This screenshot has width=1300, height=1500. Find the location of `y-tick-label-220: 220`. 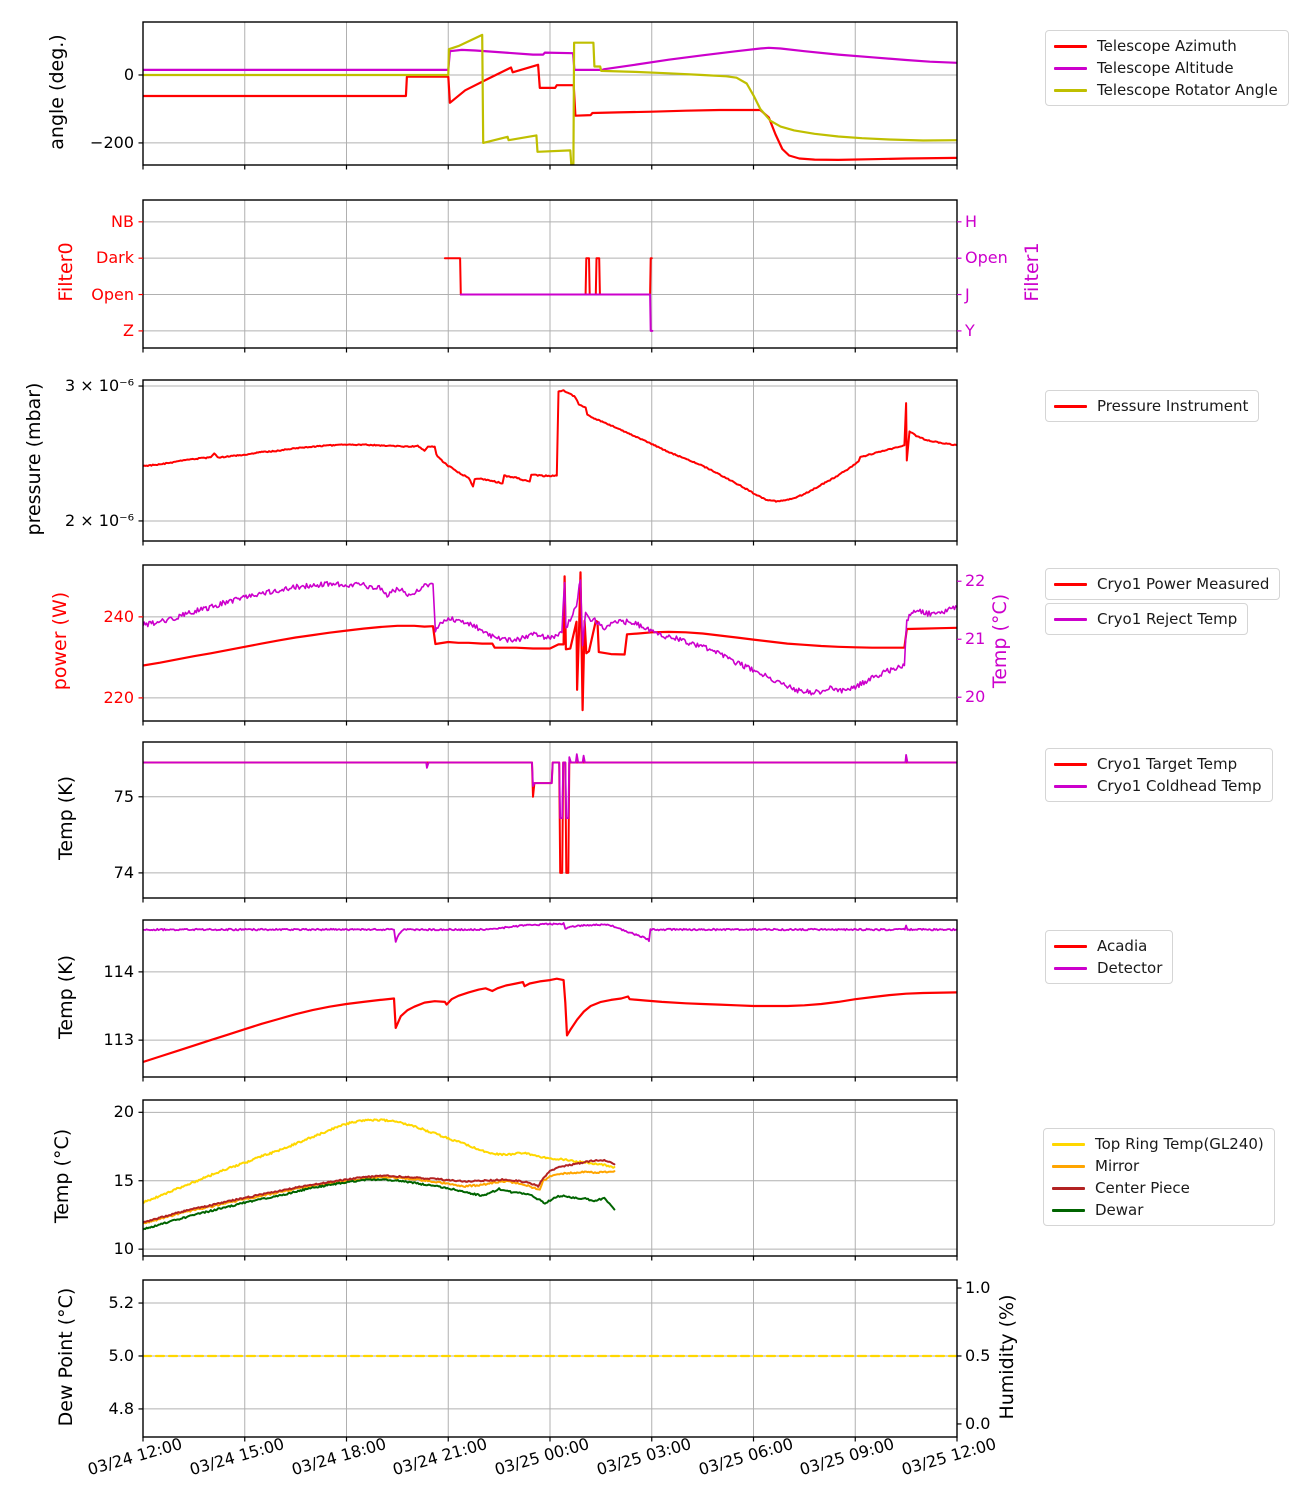

y-tick-label-220: 220 is located at coordinates (118, 697).